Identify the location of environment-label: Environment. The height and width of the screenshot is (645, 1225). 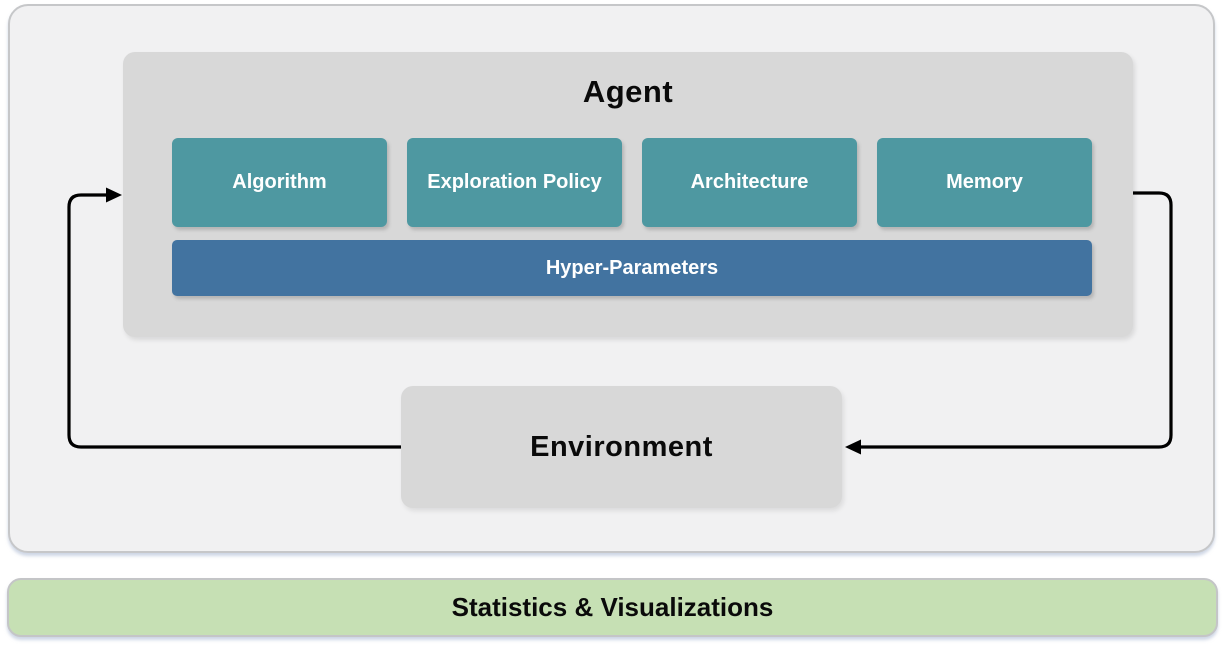
(621, 446).